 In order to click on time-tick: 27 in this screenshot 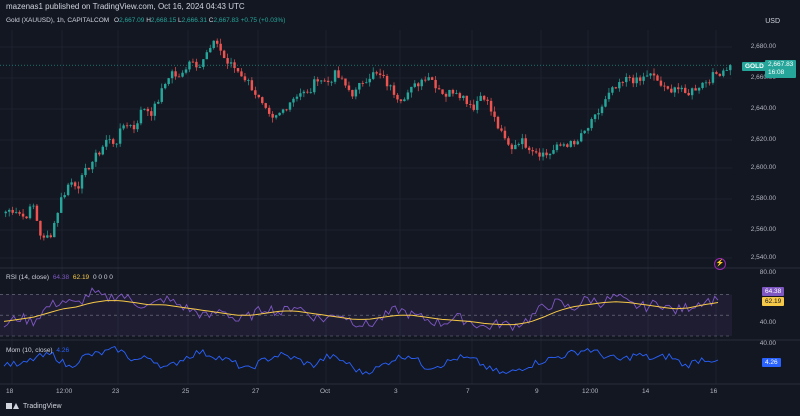, I will do `click(256, 391)`.